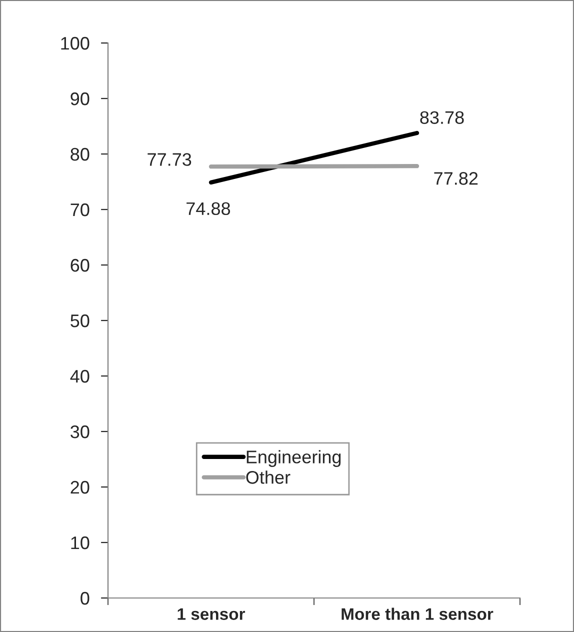 The image size is (574, 632). Describe the element at coordinates (442, 117) in the screenshot. I see `data-label: 83.78` at that location.